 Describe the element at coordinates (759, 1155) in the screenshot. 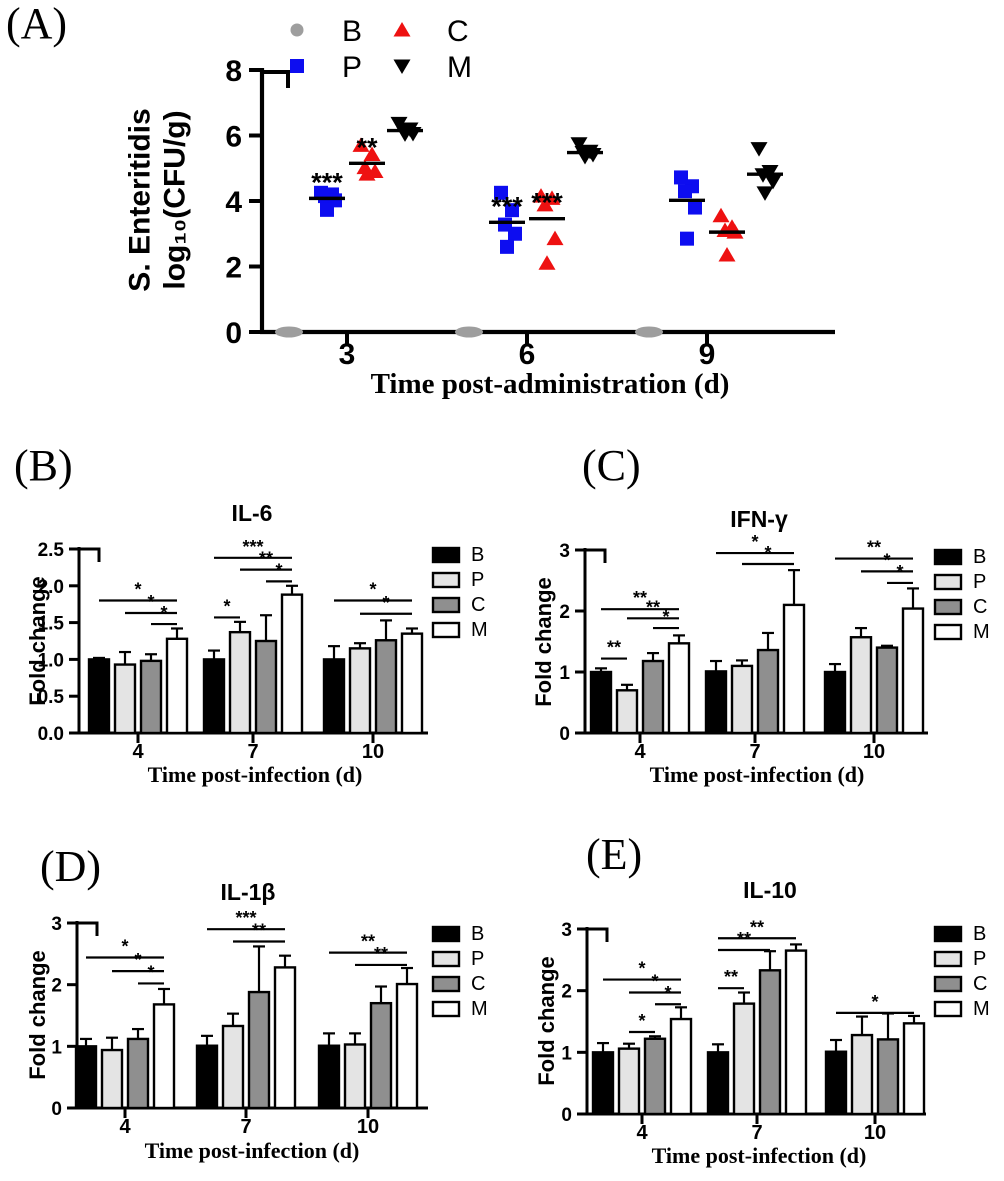

I see `panel-e-x-axis-title: Time post-infection (d)` at that location.